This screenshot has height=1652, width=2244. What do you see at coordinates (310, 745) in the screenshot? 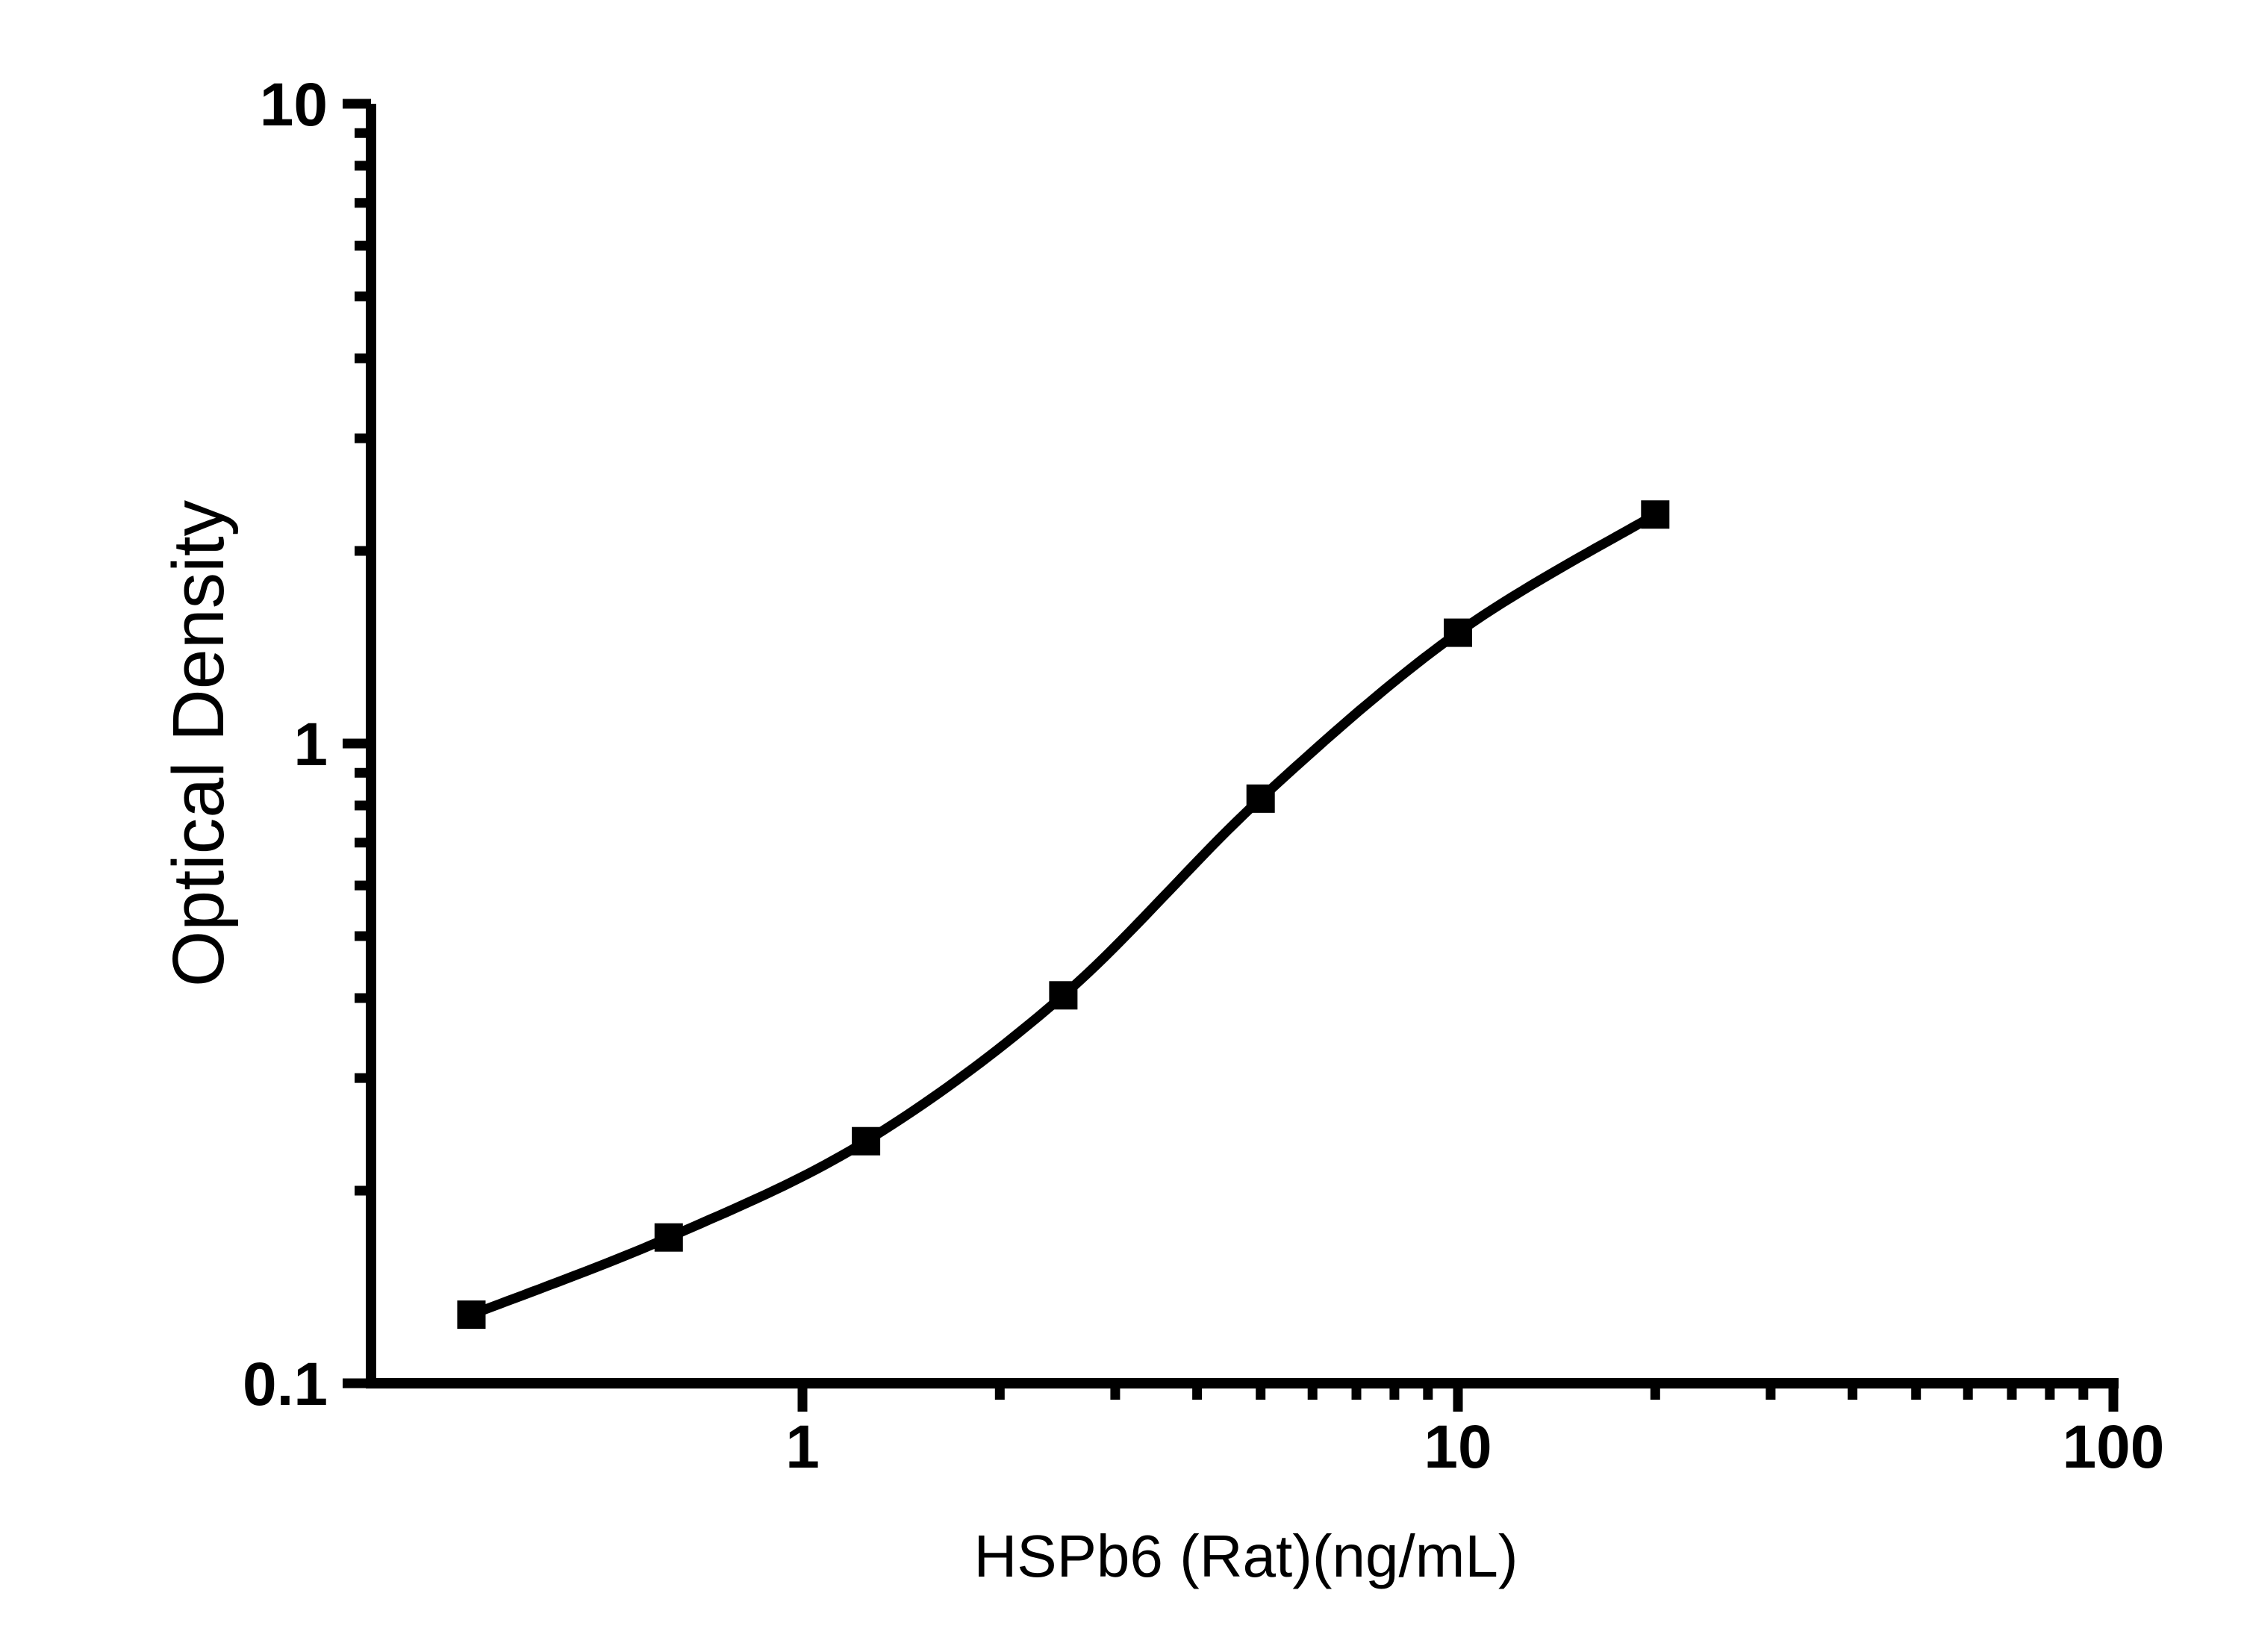
I see `y-tick-label: 1` at bounding box center [310, 745].